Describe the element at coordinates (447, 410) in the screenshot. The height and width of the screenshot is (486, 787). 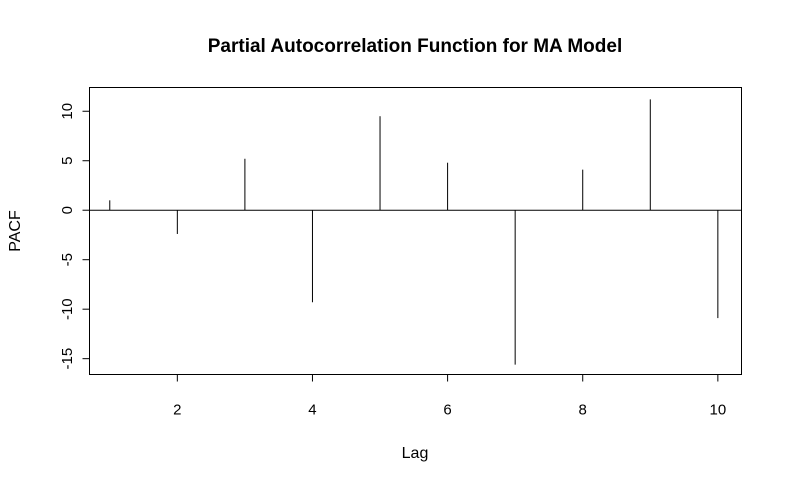
I see `x-tick-label-6: 6` at that location.